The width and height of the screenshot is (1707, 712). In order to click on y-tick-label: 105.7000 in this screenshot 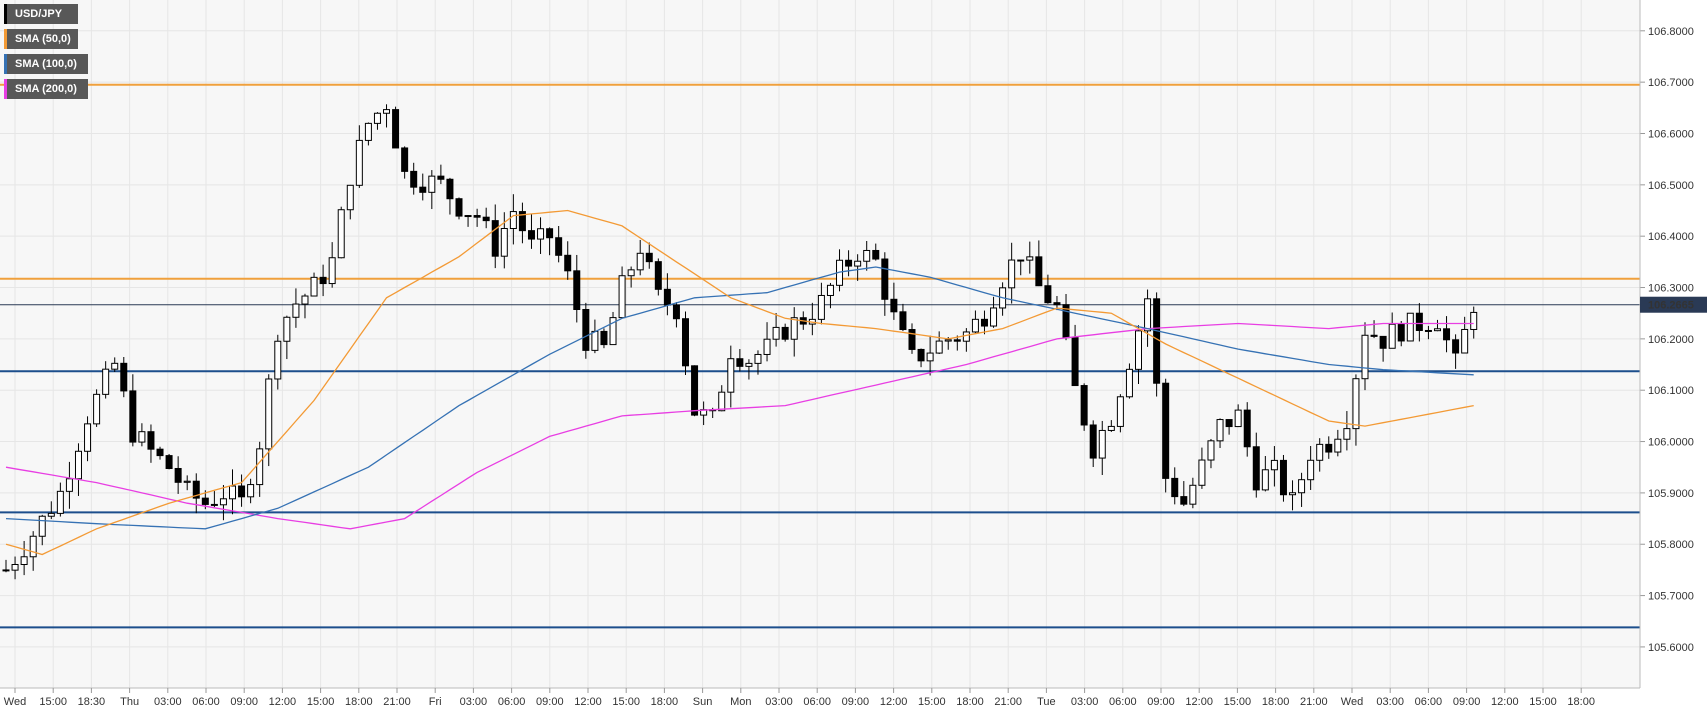, I will do `click(1671, 597)`.